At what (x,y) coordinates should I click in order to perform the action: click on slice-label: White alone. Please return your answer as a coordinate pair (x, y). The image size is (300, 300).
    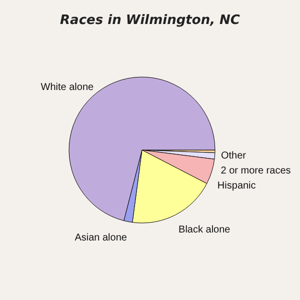
    Looking at the image, I should click on (67, 87).